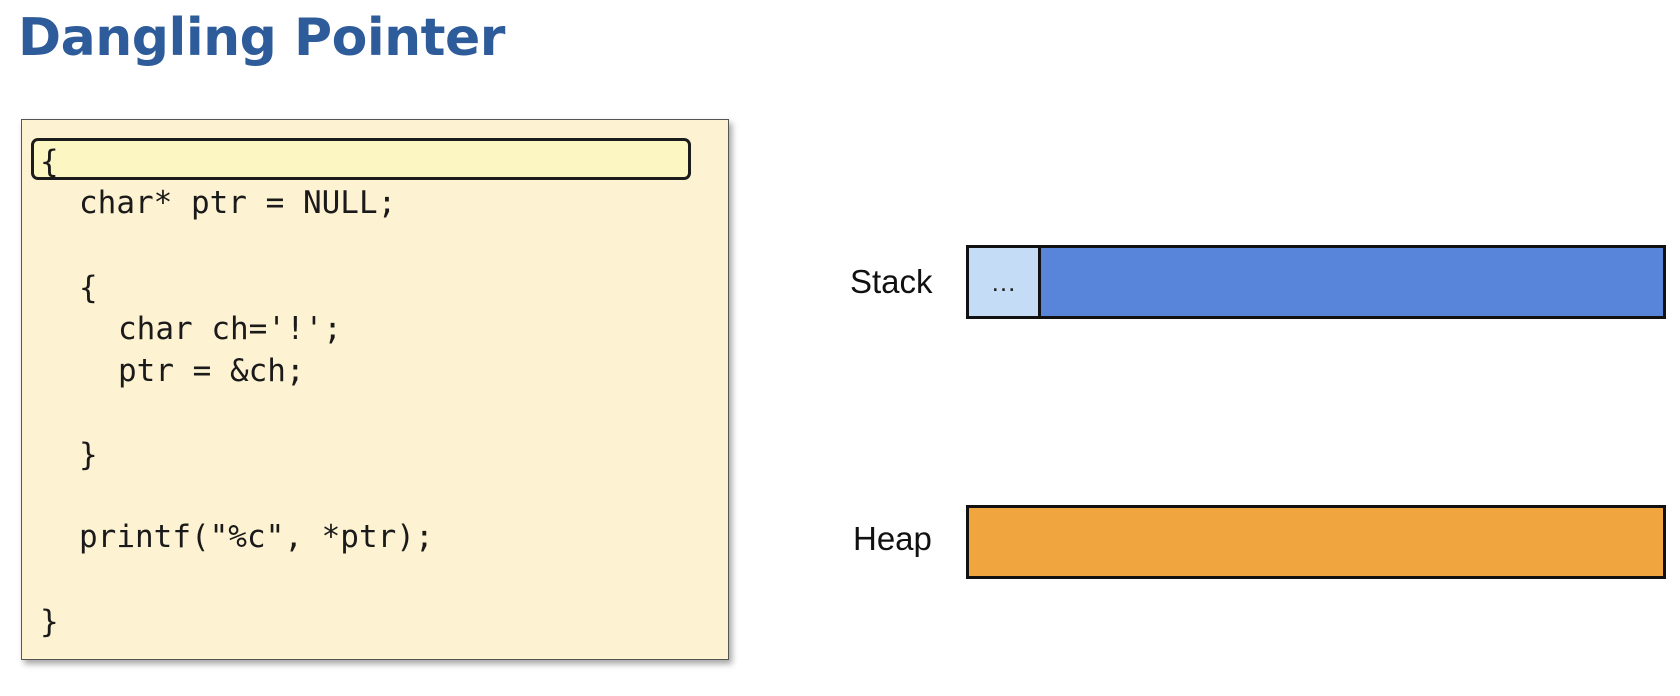 Image resolution: width=1680 pixels, height=696 pixels. I want to click on heap-bar, so click(1316, 542).